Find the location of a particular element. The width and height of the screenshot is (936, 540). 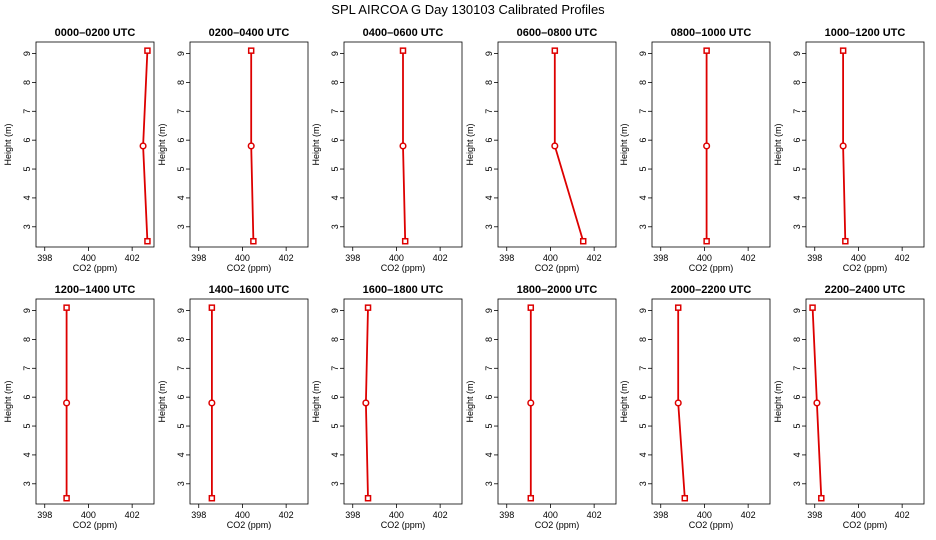

panel-title: 0800–1000 UTC is located at coordinates (711, 33).